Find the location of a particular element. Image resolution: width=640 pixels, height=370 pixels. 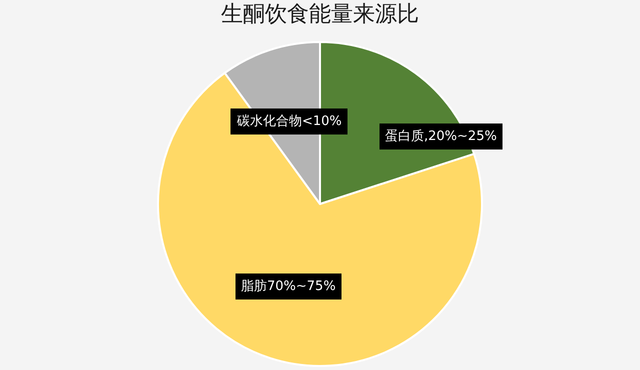

slice-label: 脂肪70%~75% is located at coordinates (288, 286).